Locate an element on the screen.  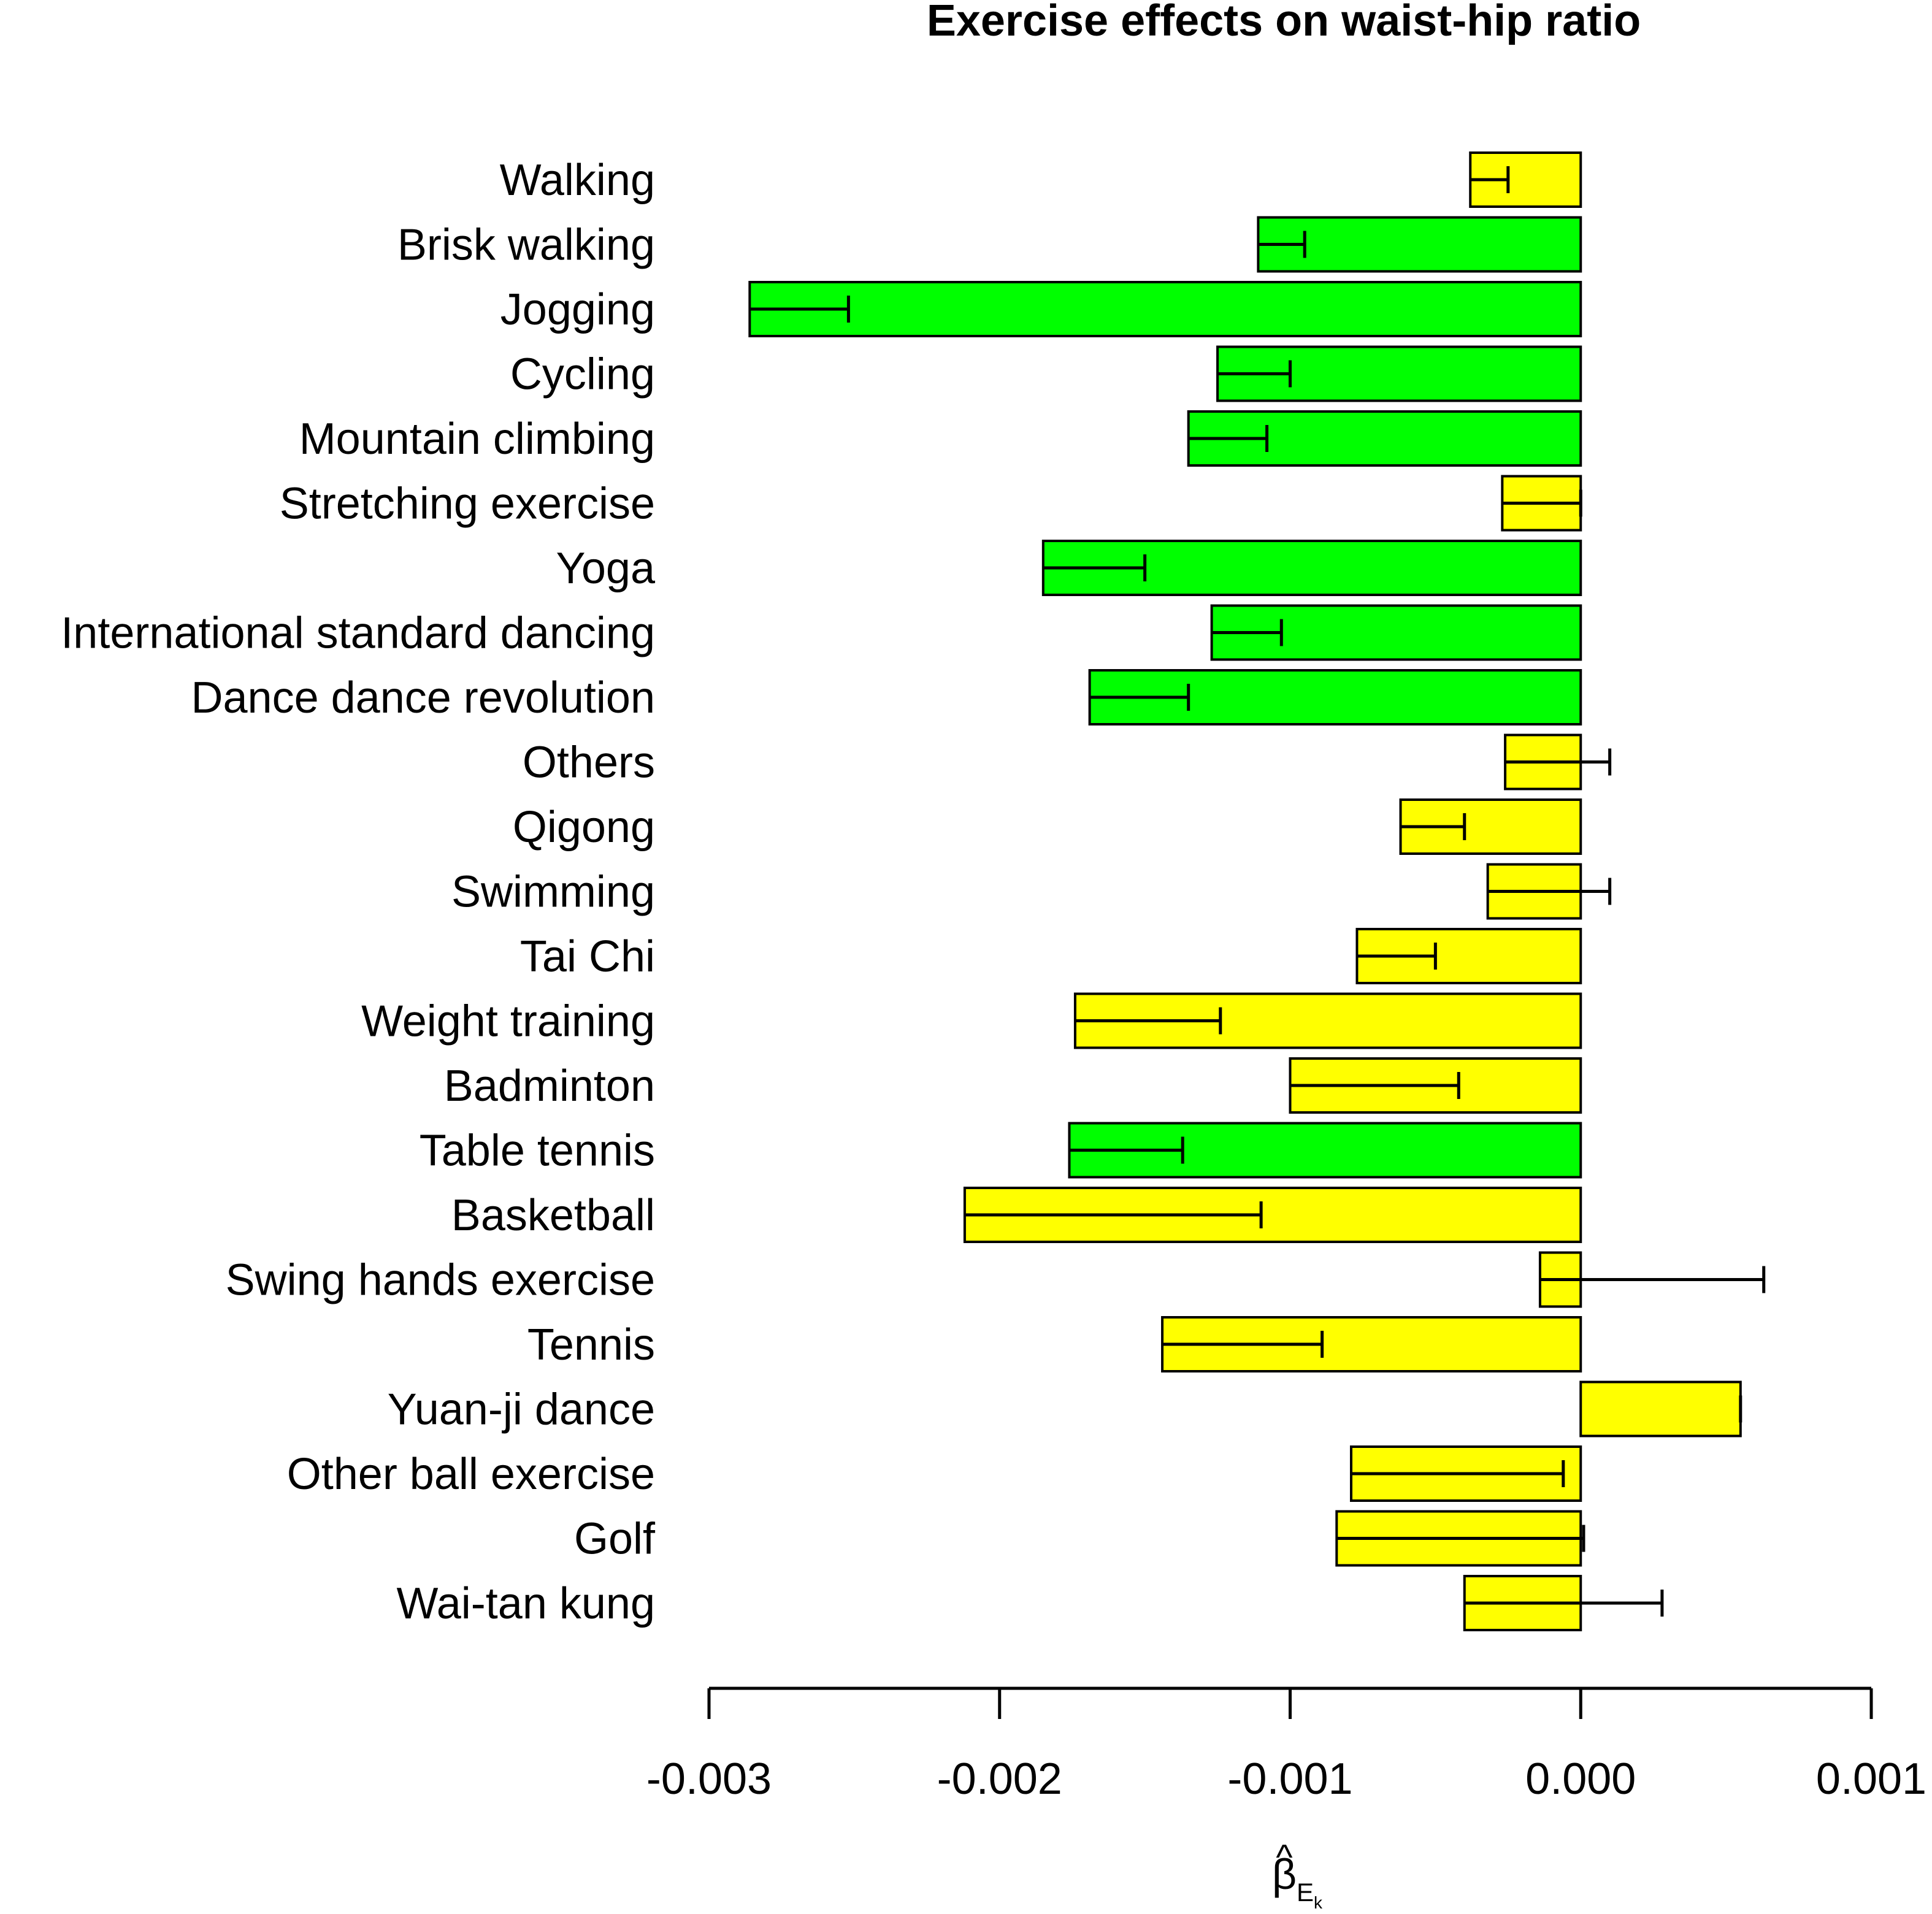
category-label-15: Table tennis is located at coordinates (537, 1151).